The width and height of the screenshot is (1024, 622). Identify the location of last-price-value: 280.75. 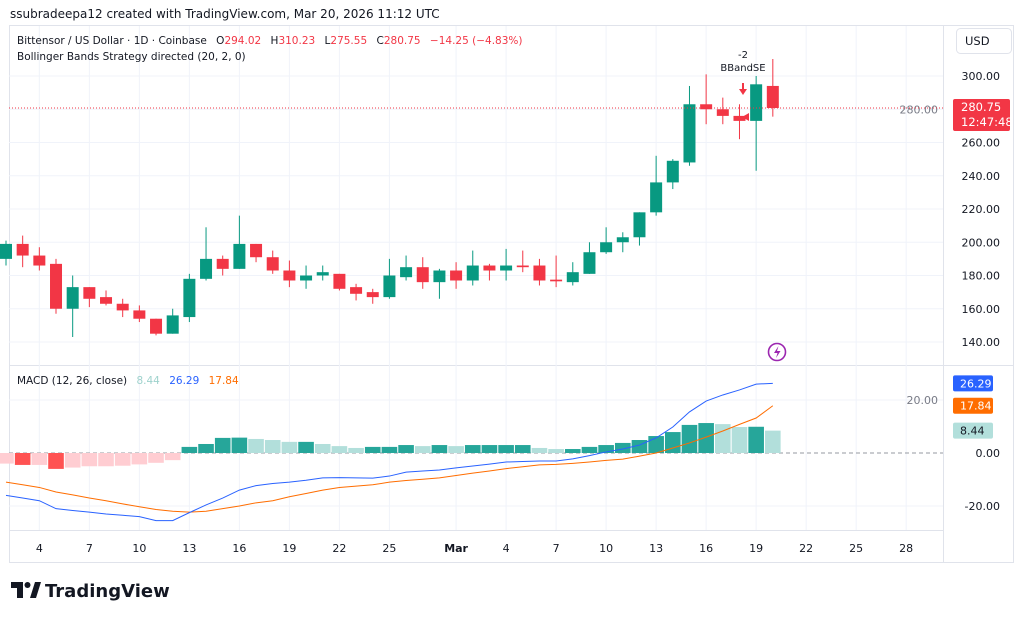
(981, 107).